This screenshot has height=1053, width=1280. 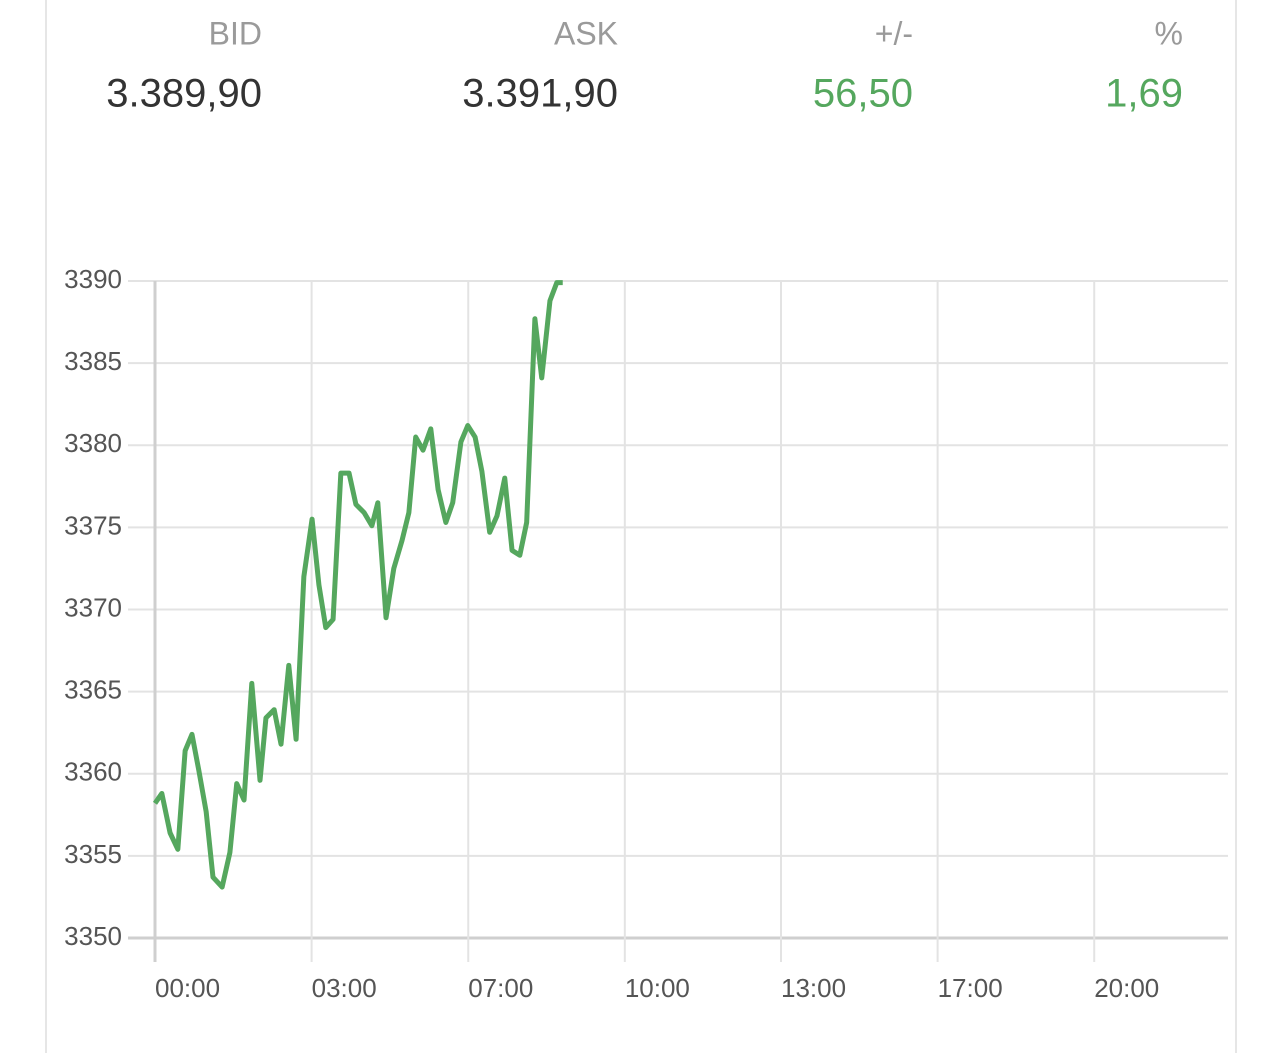 What do you see at coordinates (1144, 94) in the screenshot?
I see `quote-value: 1,69` at bounding box center [1144, 94].